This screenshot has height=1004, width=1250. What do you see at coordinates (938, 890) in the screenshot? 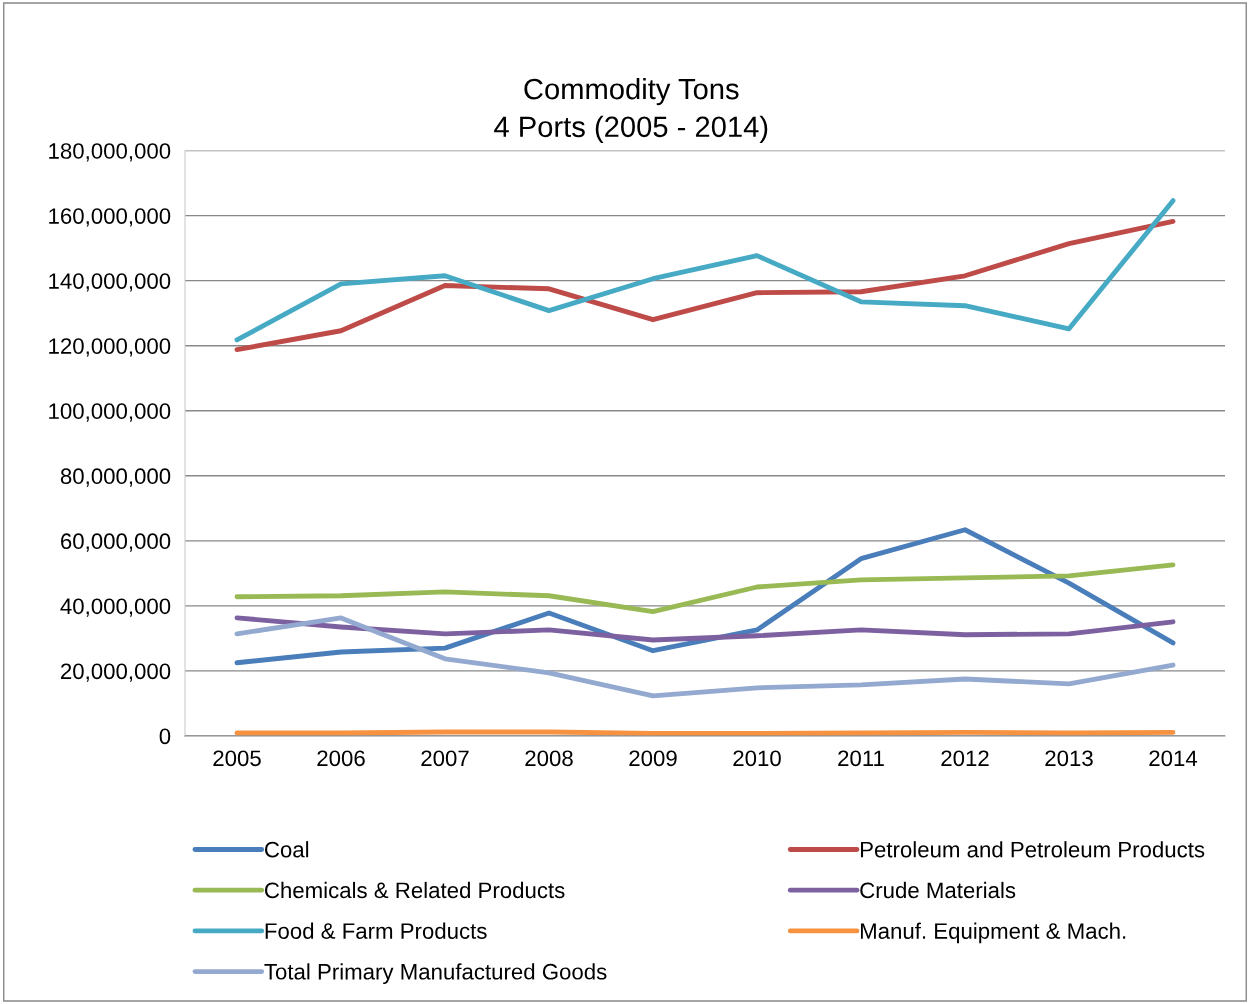
I see `legend-label: Crude Materials` at bounding box center [938, 890].